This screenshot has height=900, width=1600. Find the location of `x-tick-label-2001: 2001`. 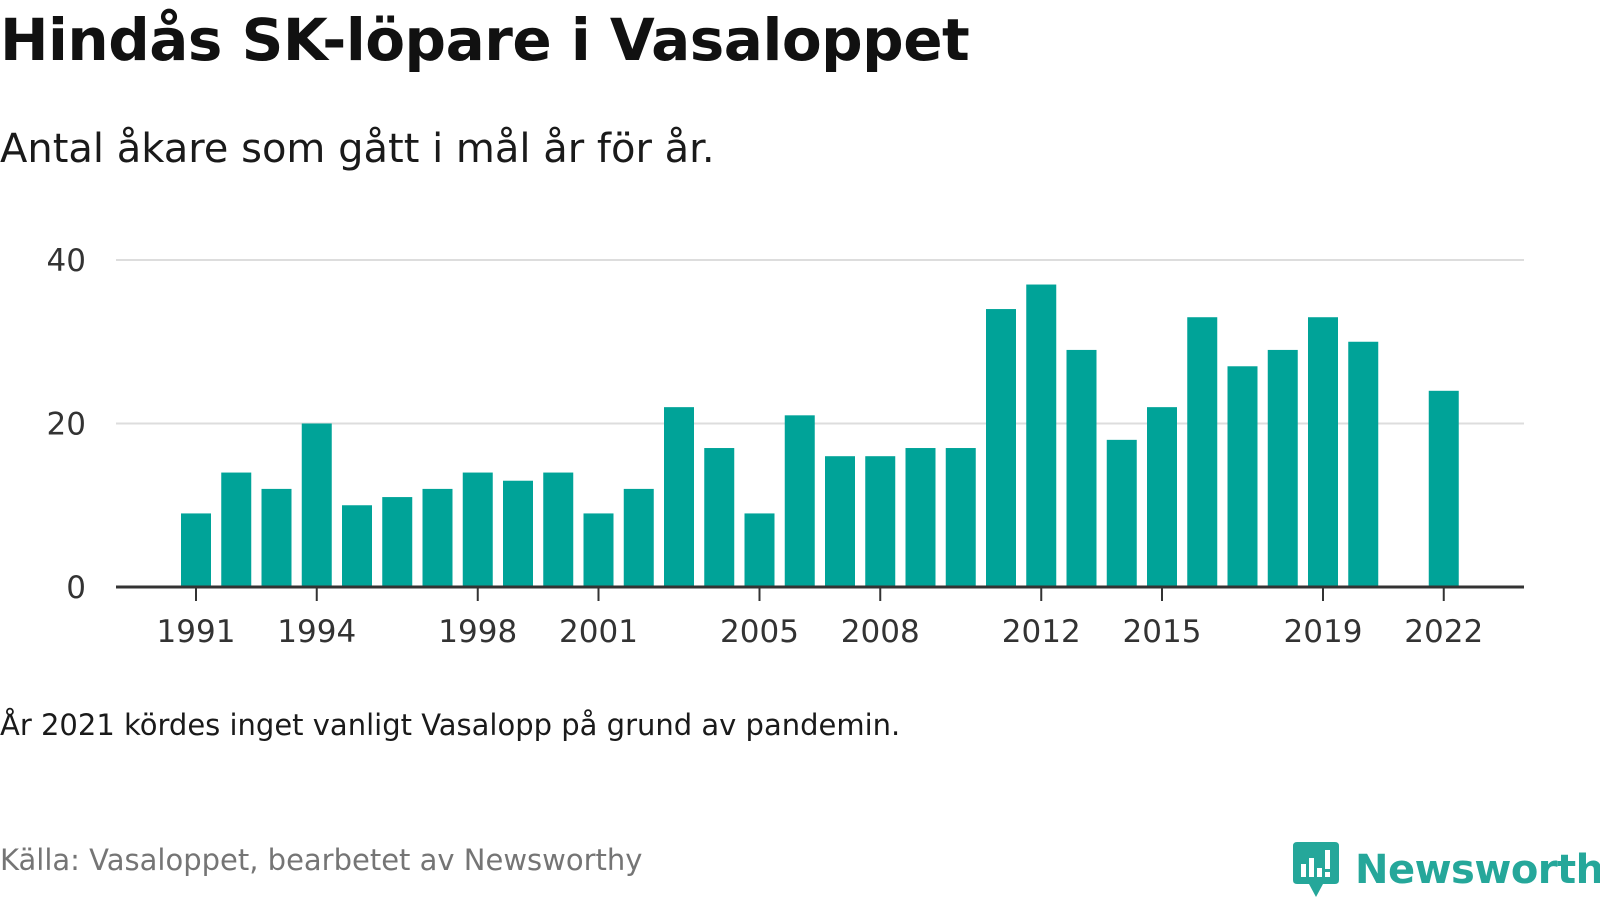

x-tick-label-2001: 2001 is located at coordinates (598, 632).